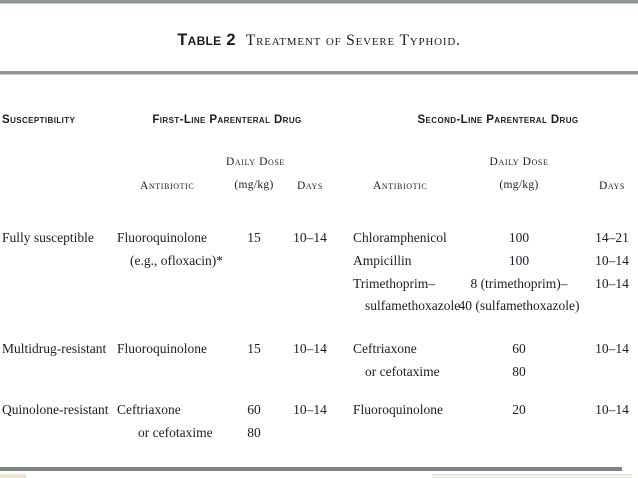  I want to click on row3-second-days: 10–14, so click(612, 409).